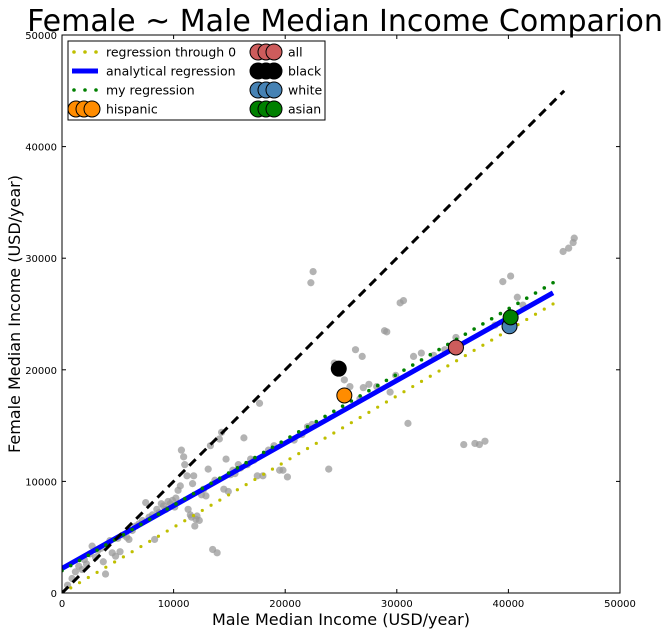 Image resolution: width=665 pixels, height=634 pixels. What do you see at coordinates (304, 109) in the screenshot?
I see `legend-label: asian` at bounding box center [304, 109].